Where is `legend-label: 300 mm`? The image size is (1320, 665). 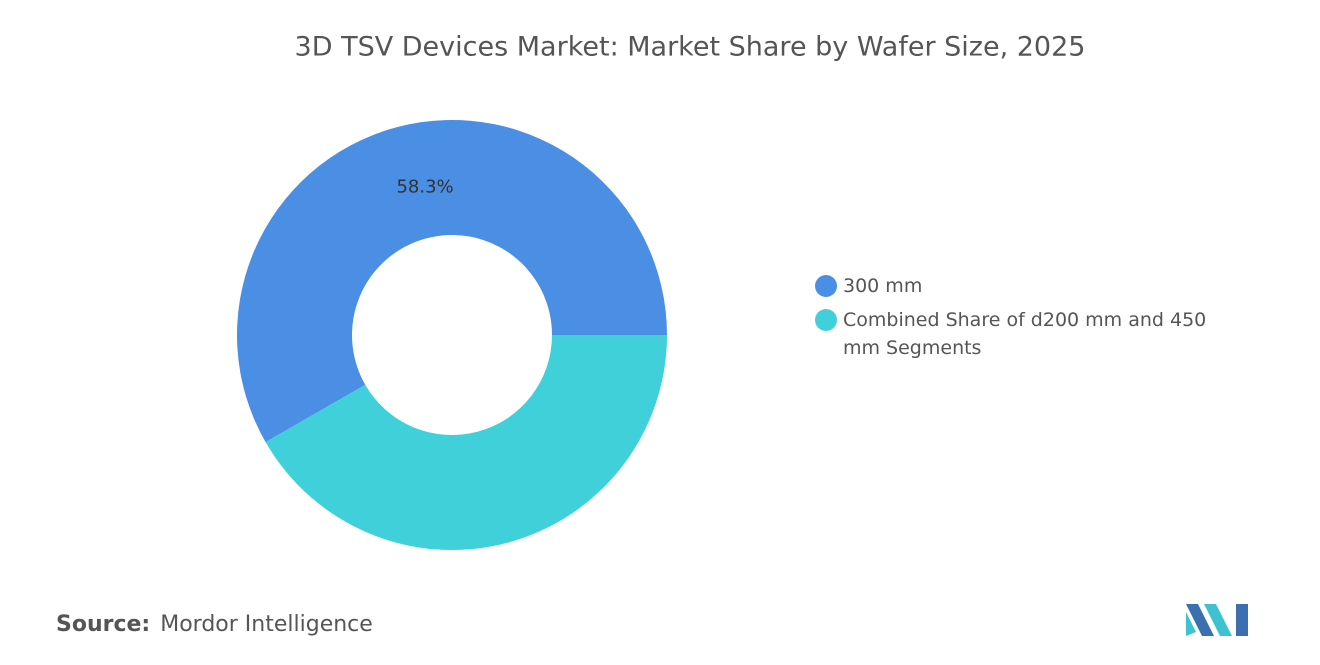
legend-label: 300 mm is located at coordinates (883, 286).